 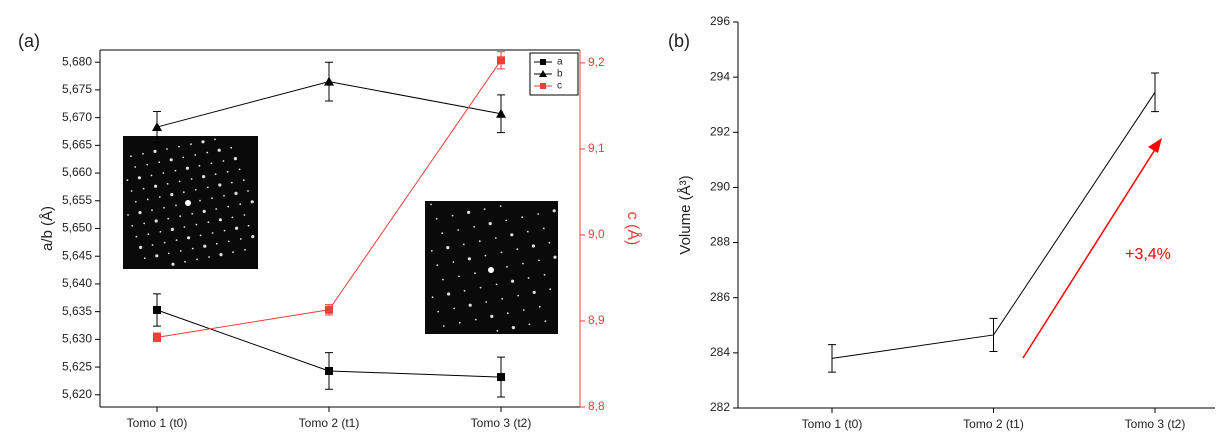 What do you see at coordinates (188, 203) in the screenshot?
I see `diffraction-center` at bounding box center [188, 203].